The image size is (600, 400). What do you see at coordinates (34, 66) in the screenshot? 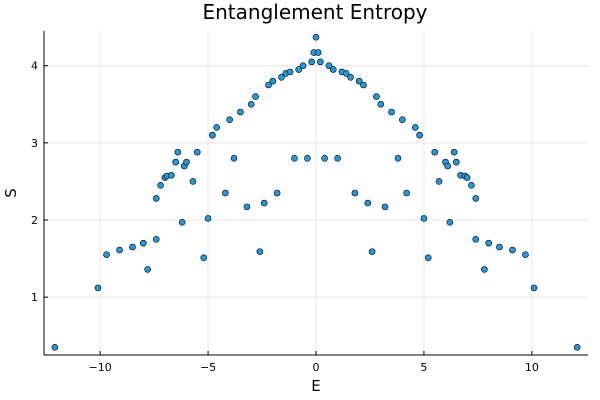
I see `y-tick-label: 4` at bounding box center [34, 66].